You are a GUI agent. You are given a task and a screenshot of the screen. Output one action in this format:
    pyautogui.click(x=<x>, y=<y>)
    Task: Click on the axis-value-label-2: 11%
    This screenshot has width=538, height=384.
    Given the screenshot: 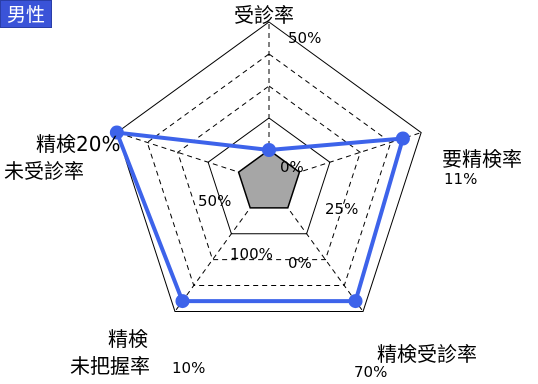 What is the action you would take?
    pyautogui.click(x=460, y=179)
    